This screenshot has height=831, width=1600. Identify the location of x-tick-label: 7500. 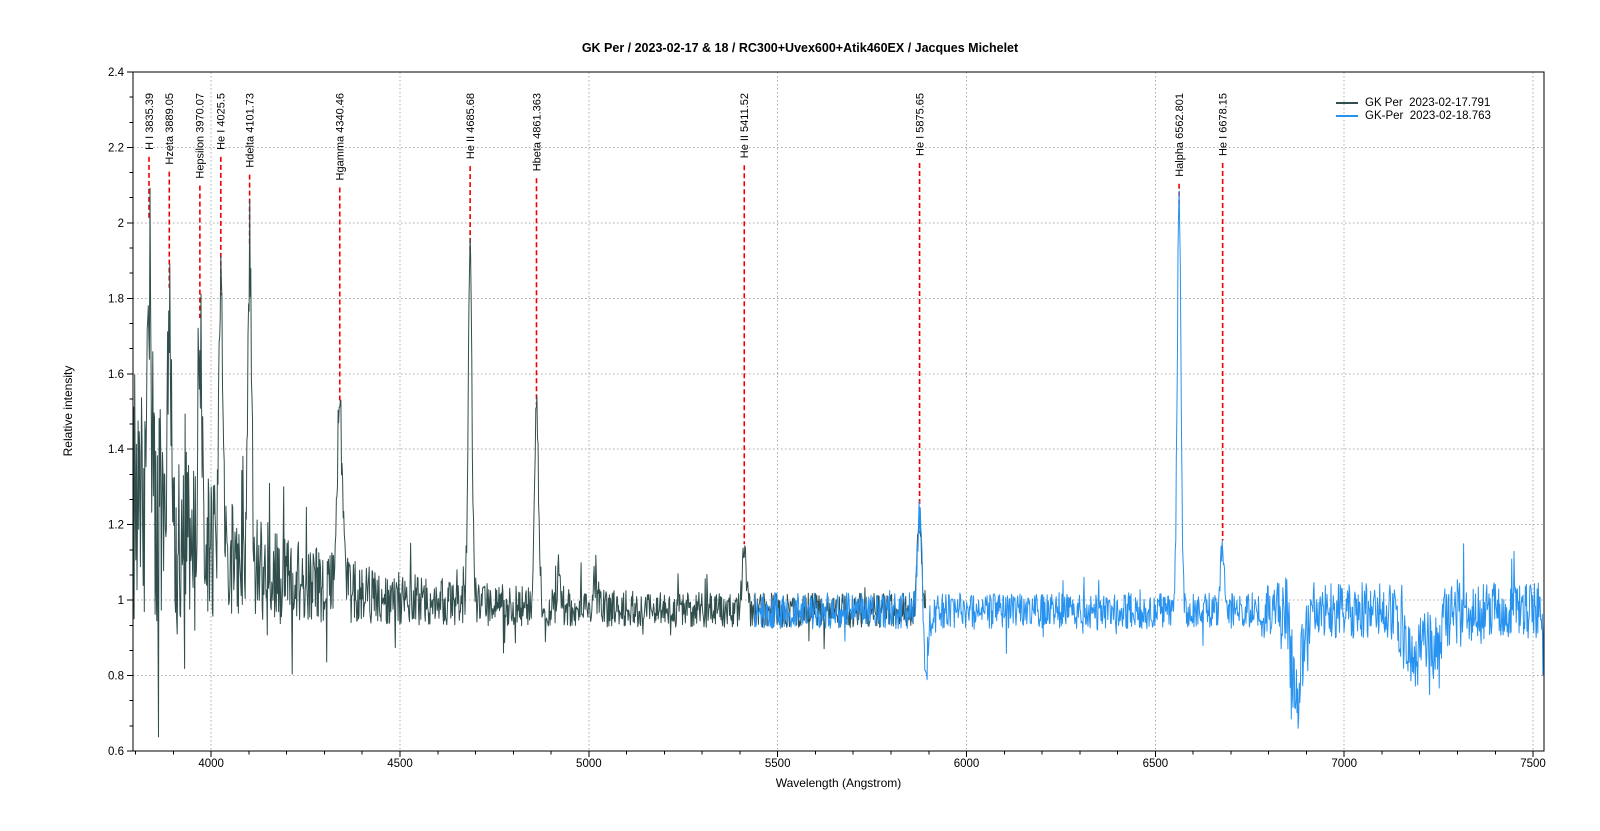
(1533, 764).